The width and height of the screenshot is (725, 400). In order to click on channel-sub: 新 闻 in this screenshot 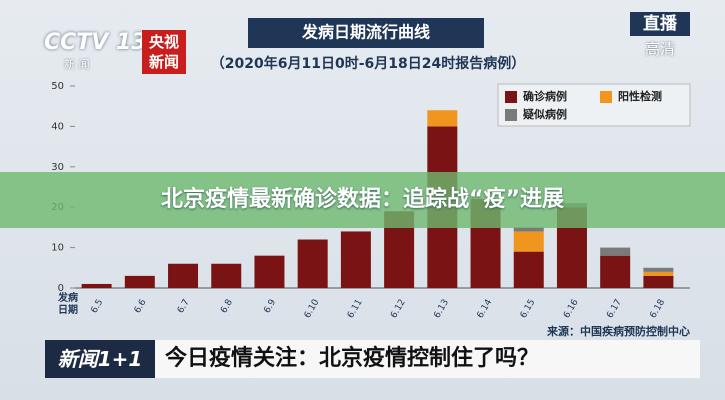, I will do `click(77, 64)`.